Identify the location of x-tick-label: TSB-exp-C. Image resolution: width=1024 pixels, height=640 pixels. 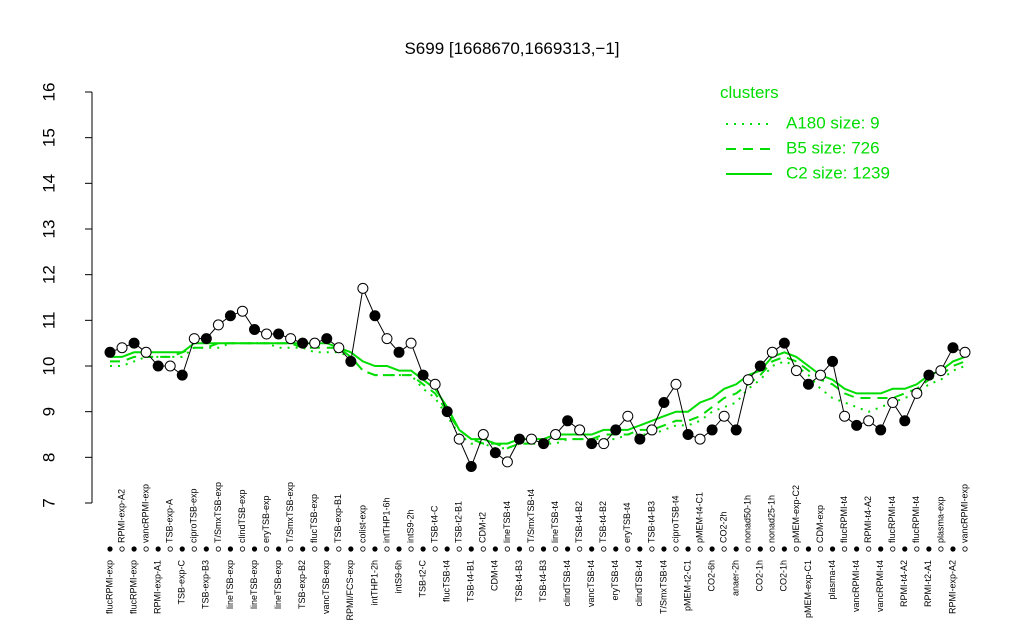
(182, 582).